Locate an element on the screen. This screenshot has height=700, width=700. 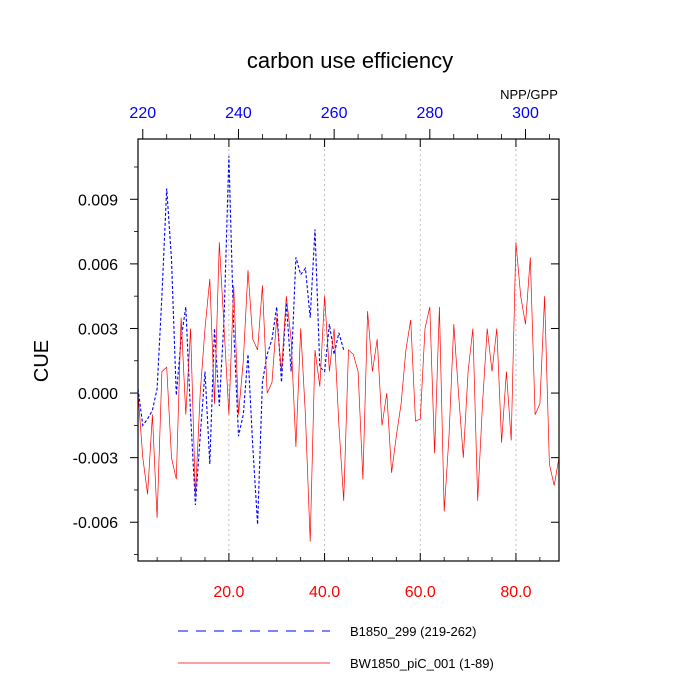
y-tick-label: 0.003 is located at coordinates (98, 329).